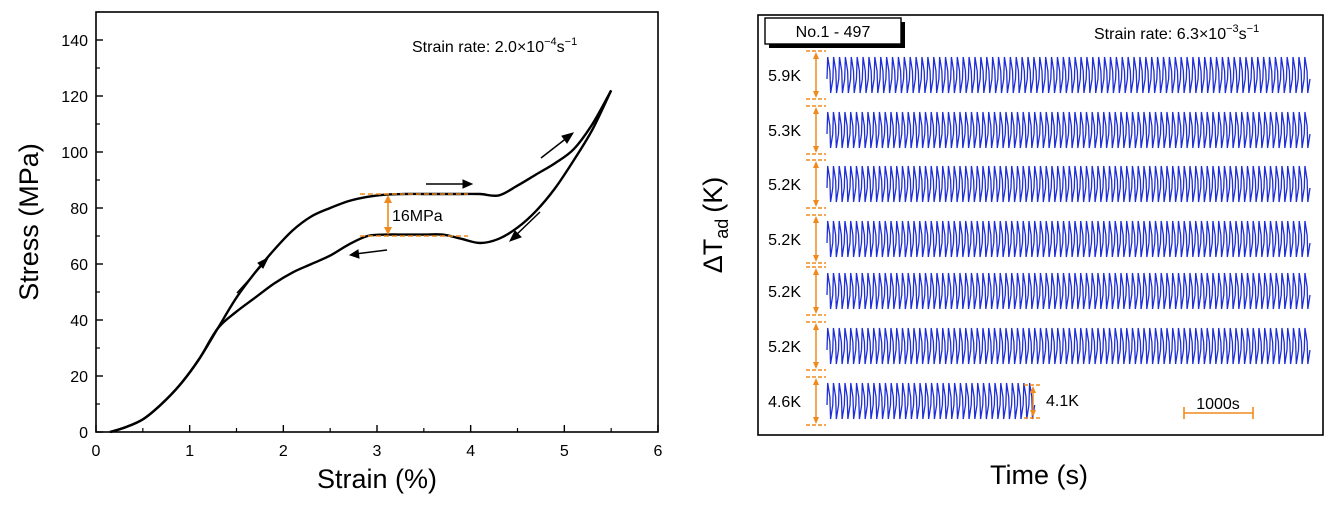 This screenshot has width=1333, height=509. Describe the element at coordinates (1062, 401) in the screenshot. I see `end-amplitude-label: 4.1K` at that location.